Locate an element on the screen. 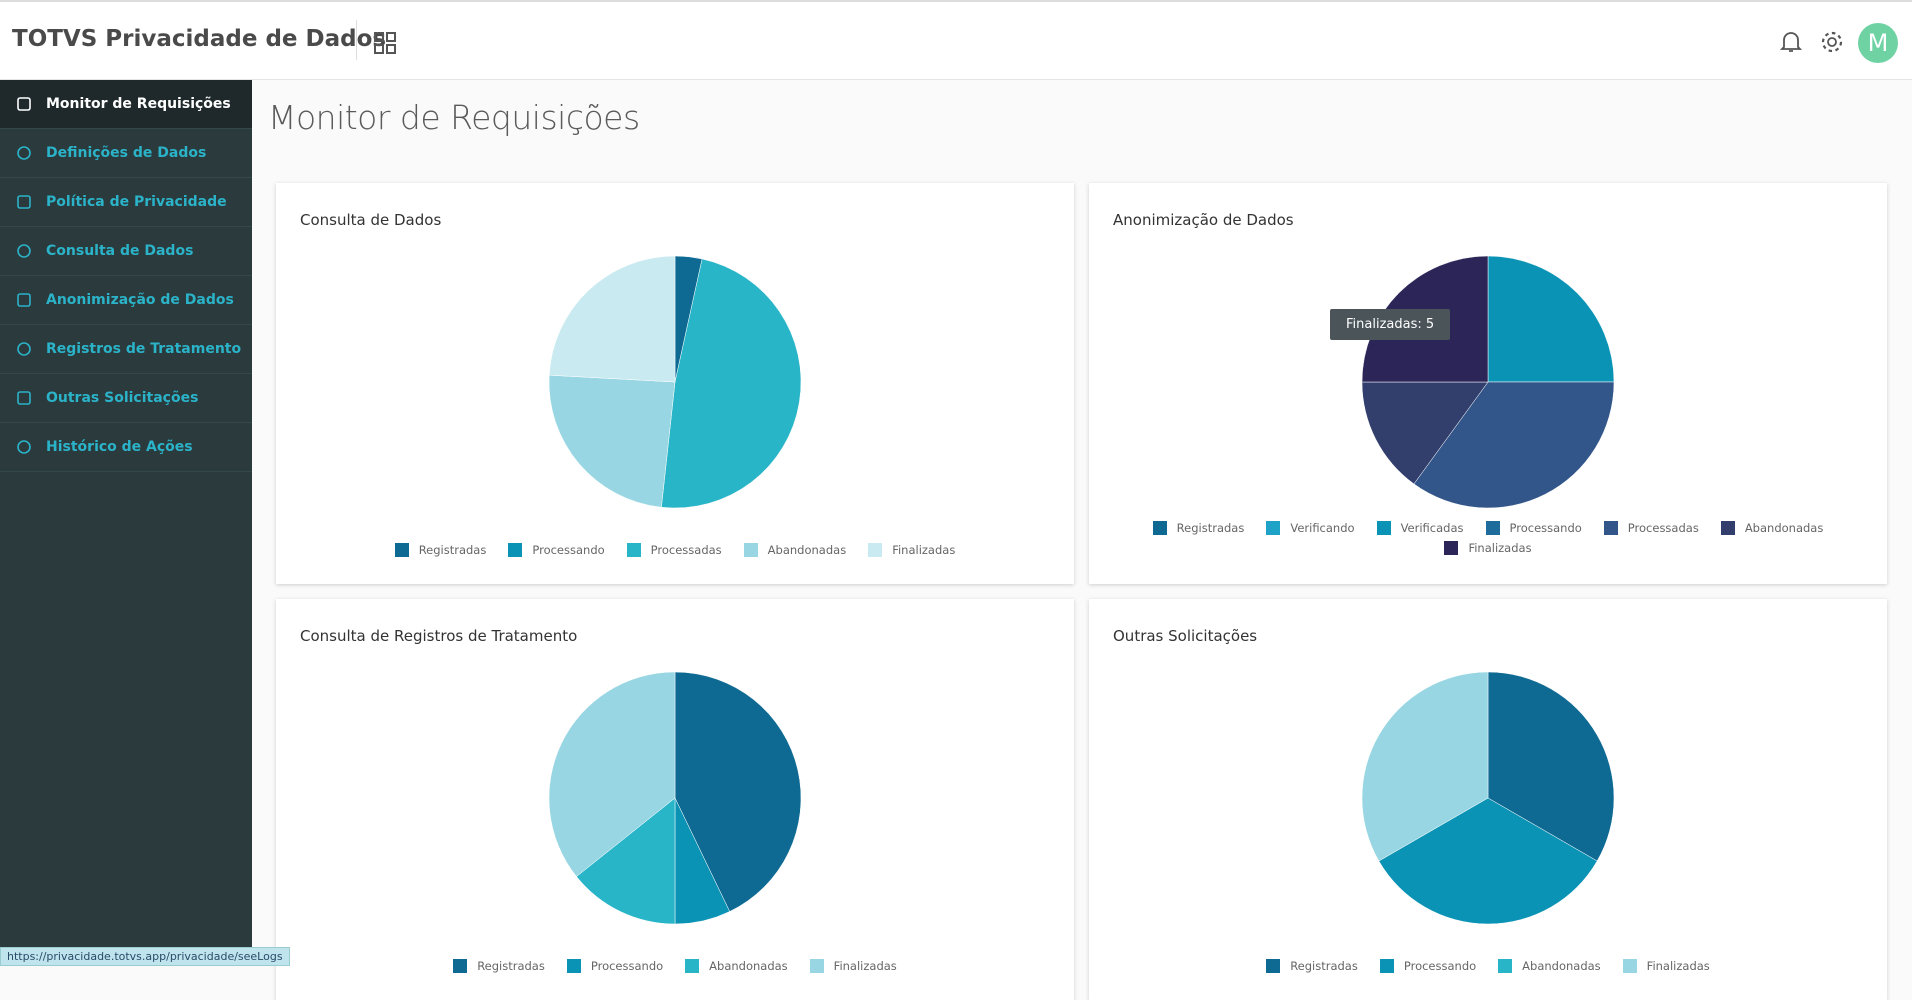 This screenshot has height=1000, width=1912. nav-item: Monitor de Requisições is located at coordinates (126, 104).